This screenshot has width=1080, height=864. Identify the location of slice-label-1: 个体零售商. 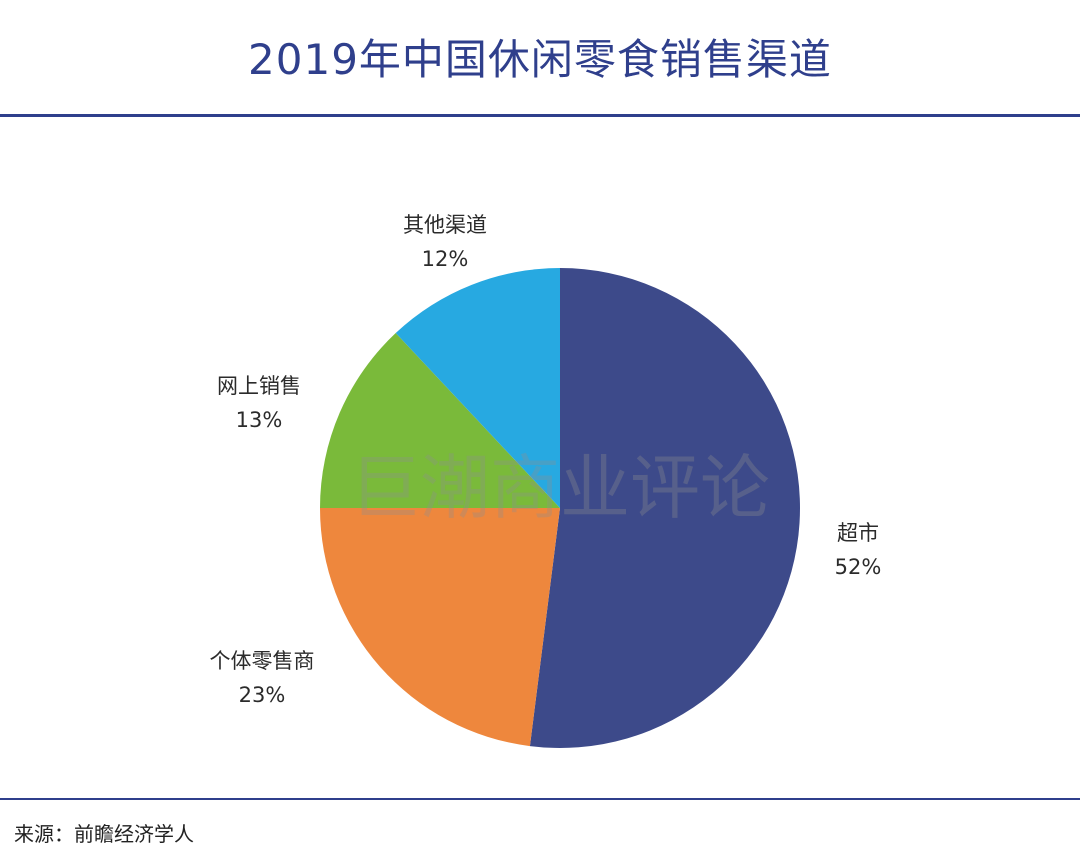
(262, 661).